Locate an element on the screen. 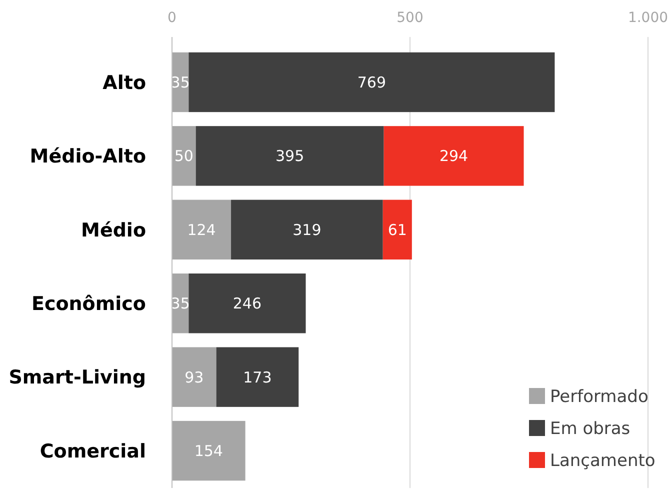 Image resolution: width=671 pixels, height=494 pixels. data-label: 769 is located at coordinates (371, 82).